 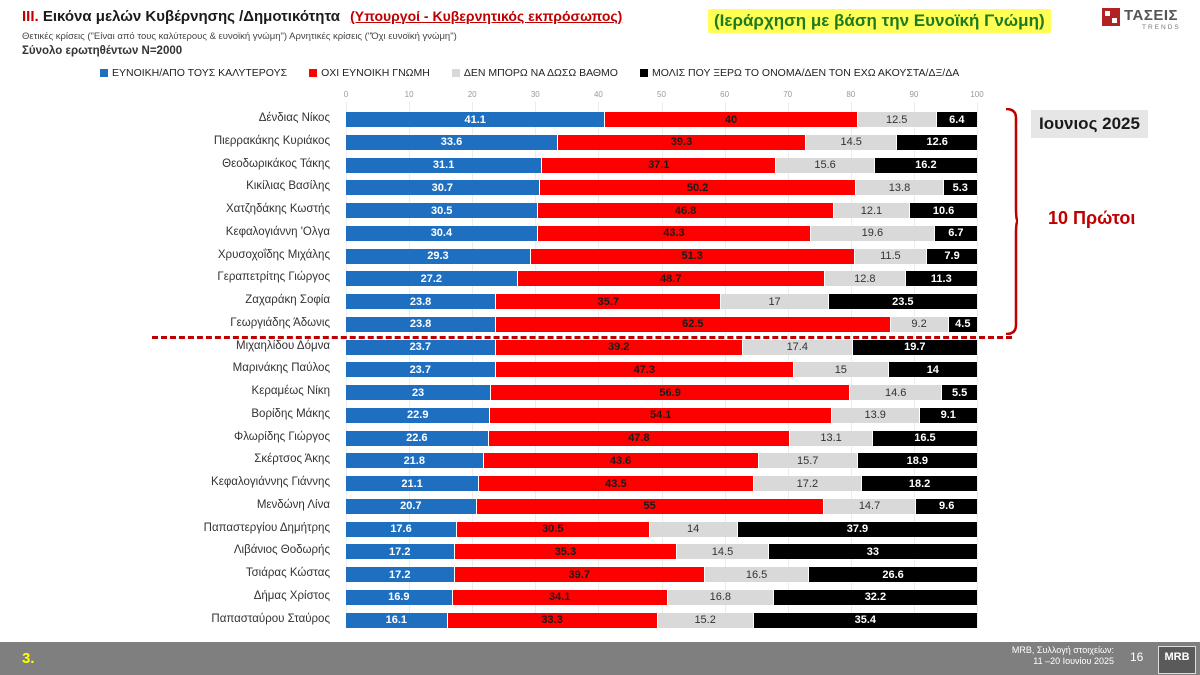 I want to click on bar-segment: 32.2, so click(x=875, y=597).